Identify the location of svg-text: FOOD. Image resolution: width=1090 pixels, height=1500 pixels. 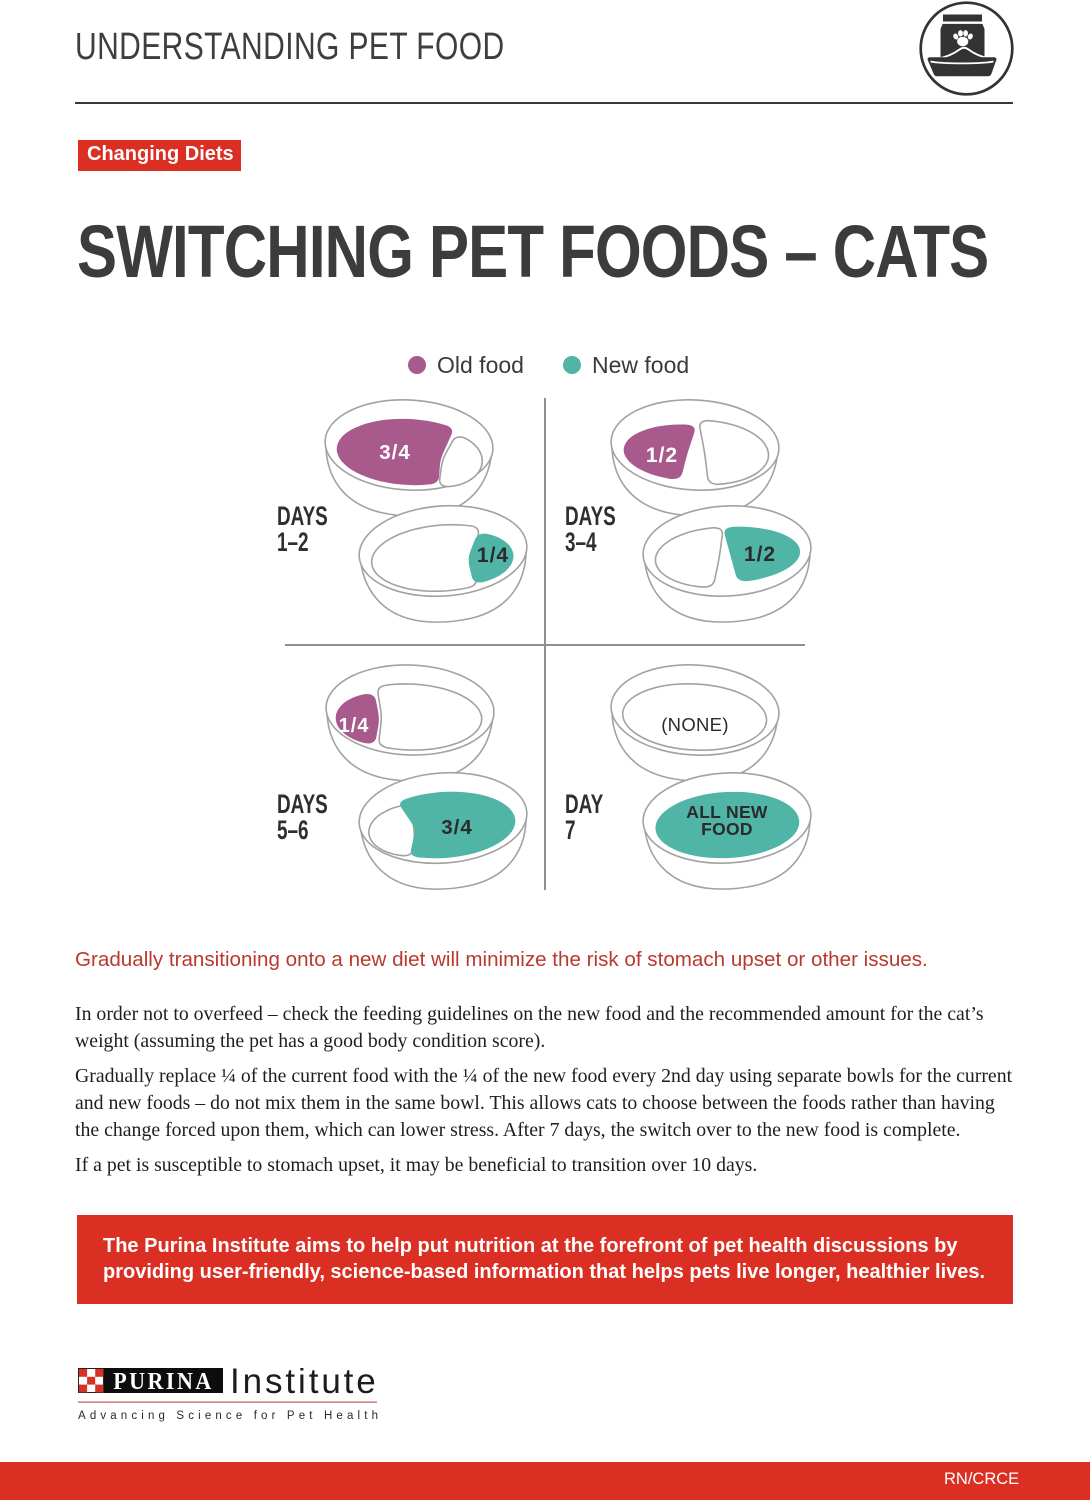
(727, 829).